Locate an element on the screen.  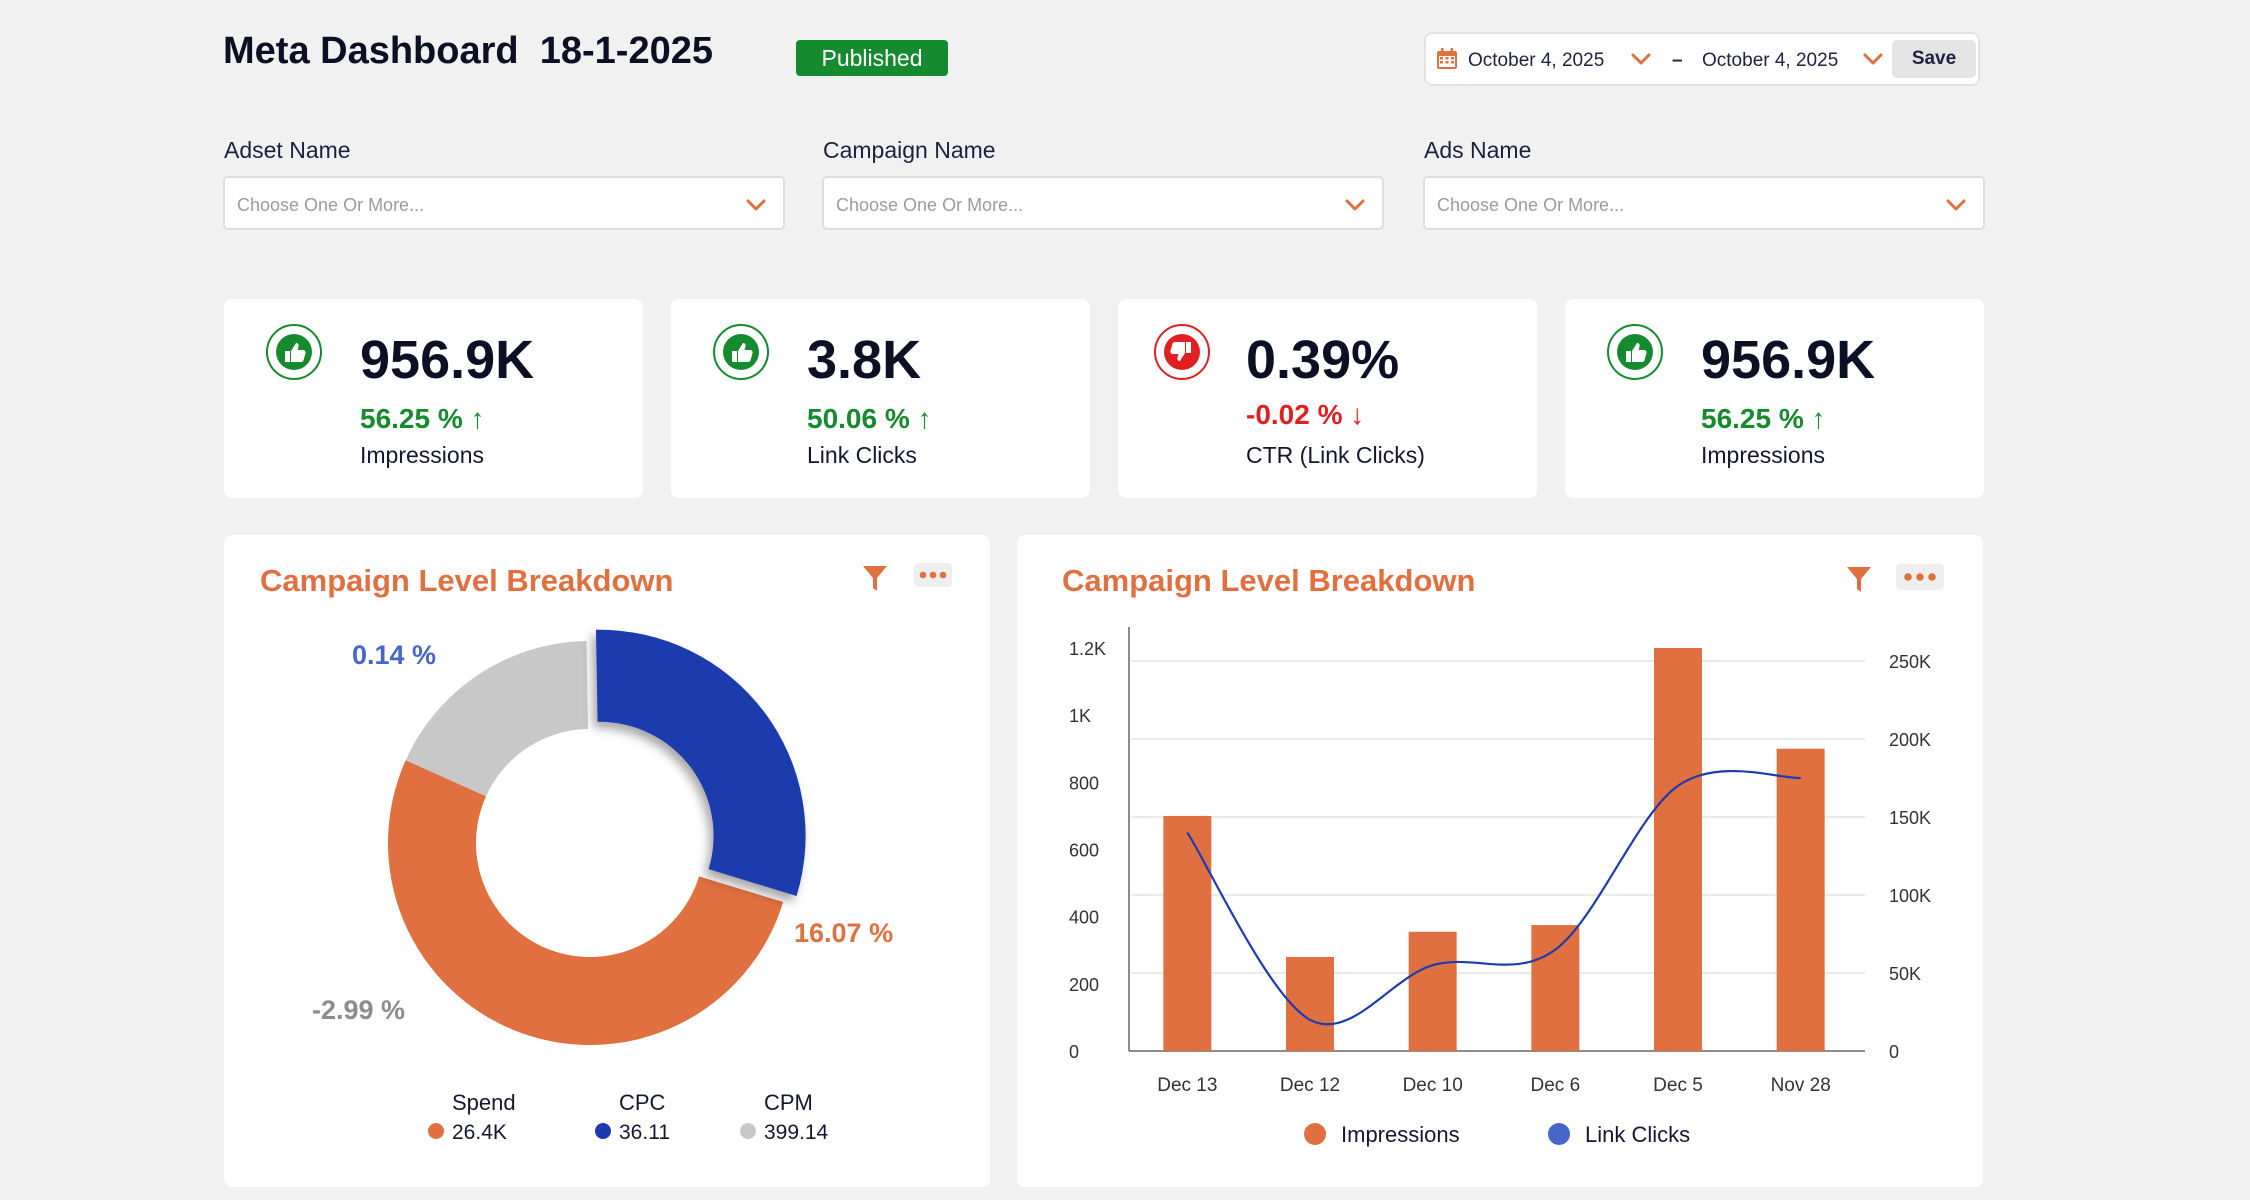
arrow-down-icon: ↓ is located at coordinates (1357, 414).